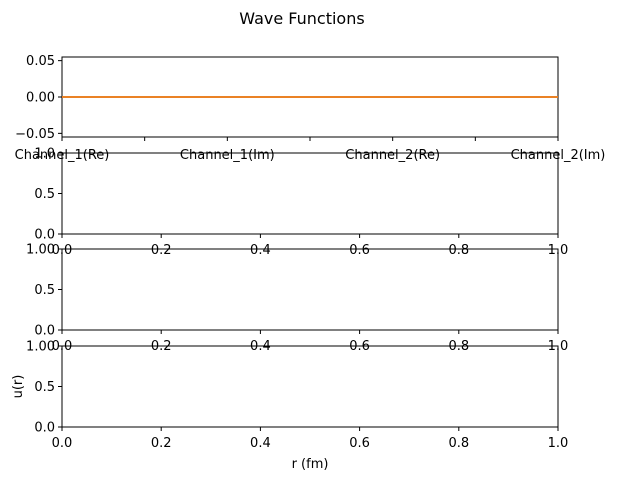 This screenshot has width=618, height=480. What do you see at coordinates (18, 387) in the screenshot?
I see `y-axis-label: u(r)` at bounding box center [18, 387].